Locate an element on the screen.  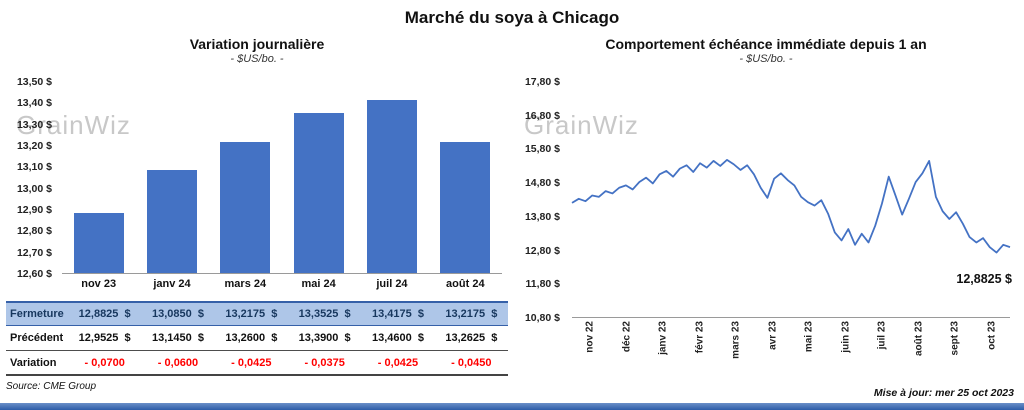
x-axis-label: août 23 is located at coordinates (918, 341).